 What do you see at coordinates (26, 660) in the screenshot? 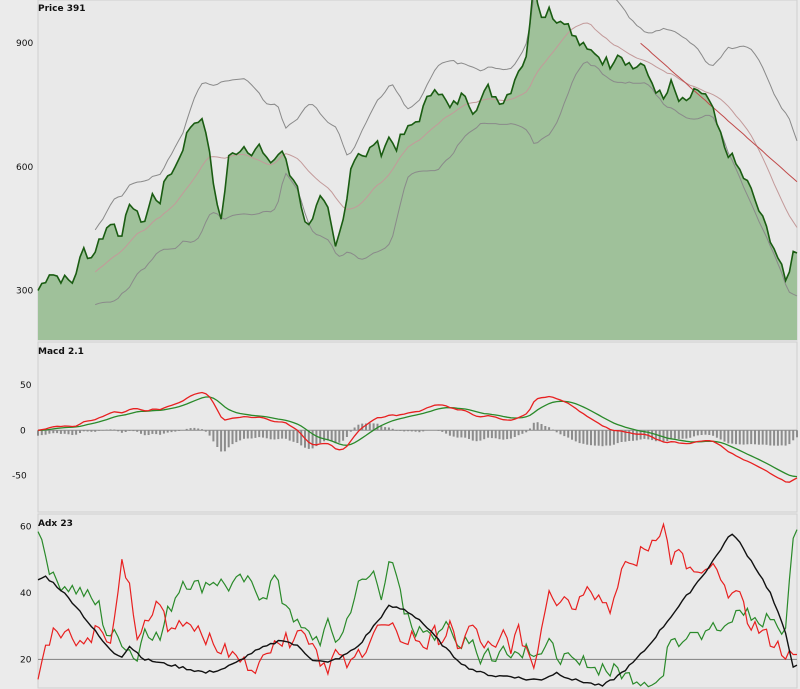
I see `adx-y-tick-label: 20` at bounding box center [26, 660].